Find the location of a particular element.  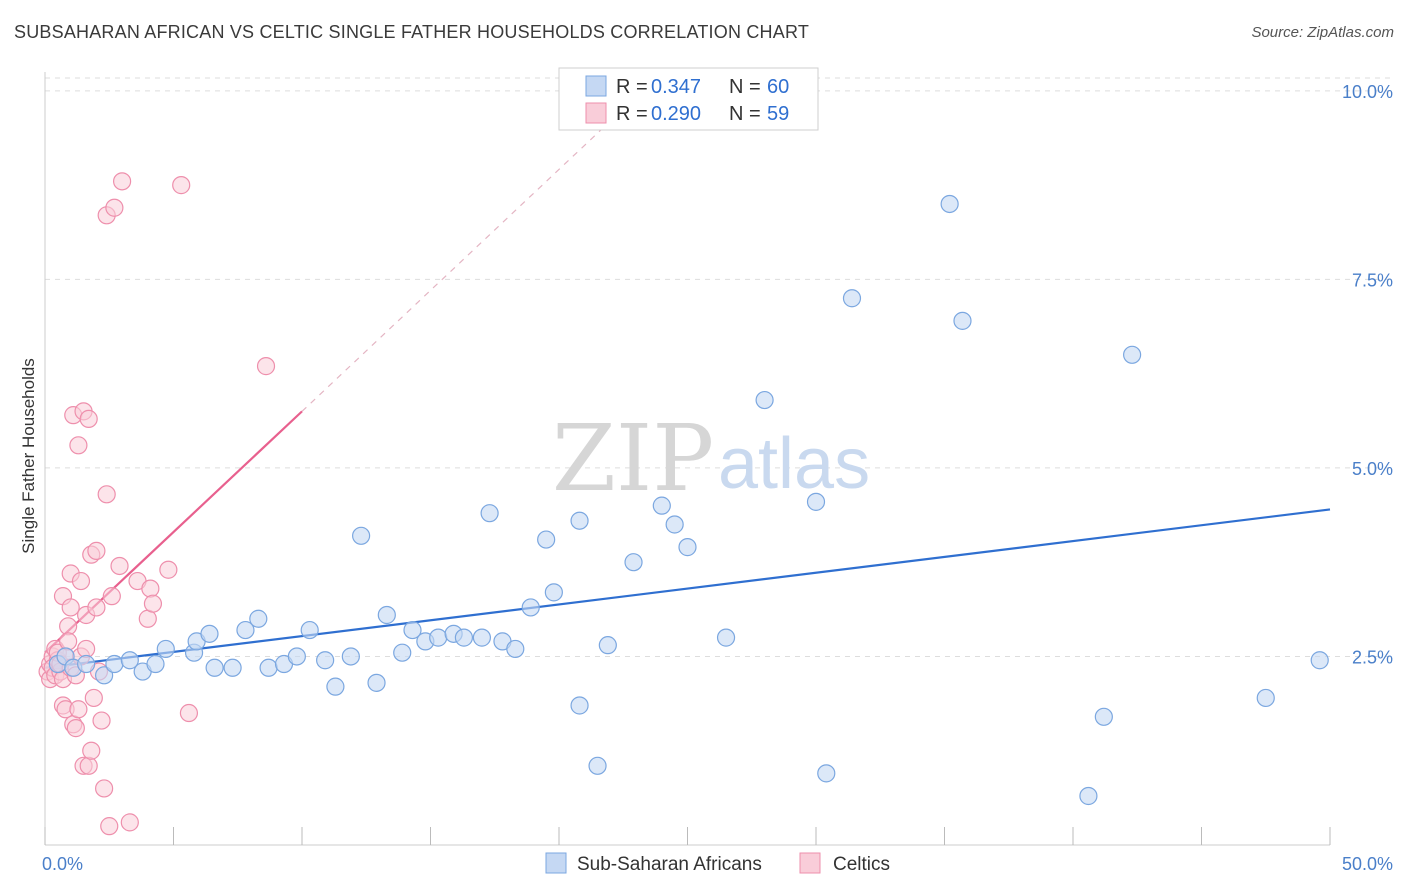

legend-r-label-pink: R = is located at coordinates (632, 114).